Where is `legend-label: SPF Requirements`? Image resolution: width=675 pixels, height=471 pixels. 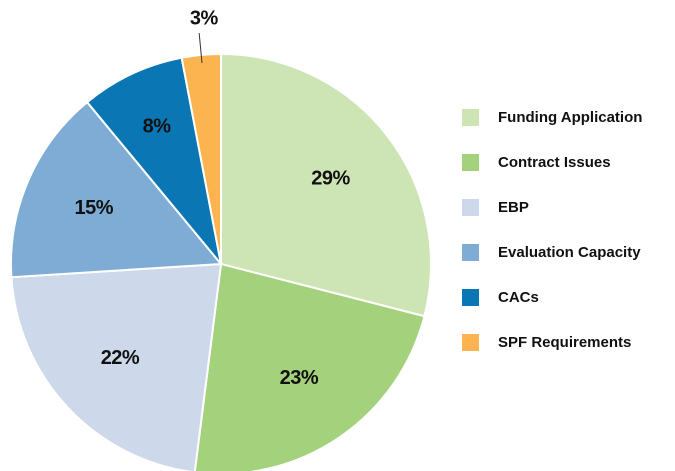 legend-label: SPF Requirements is located at coordinates (564, 342).